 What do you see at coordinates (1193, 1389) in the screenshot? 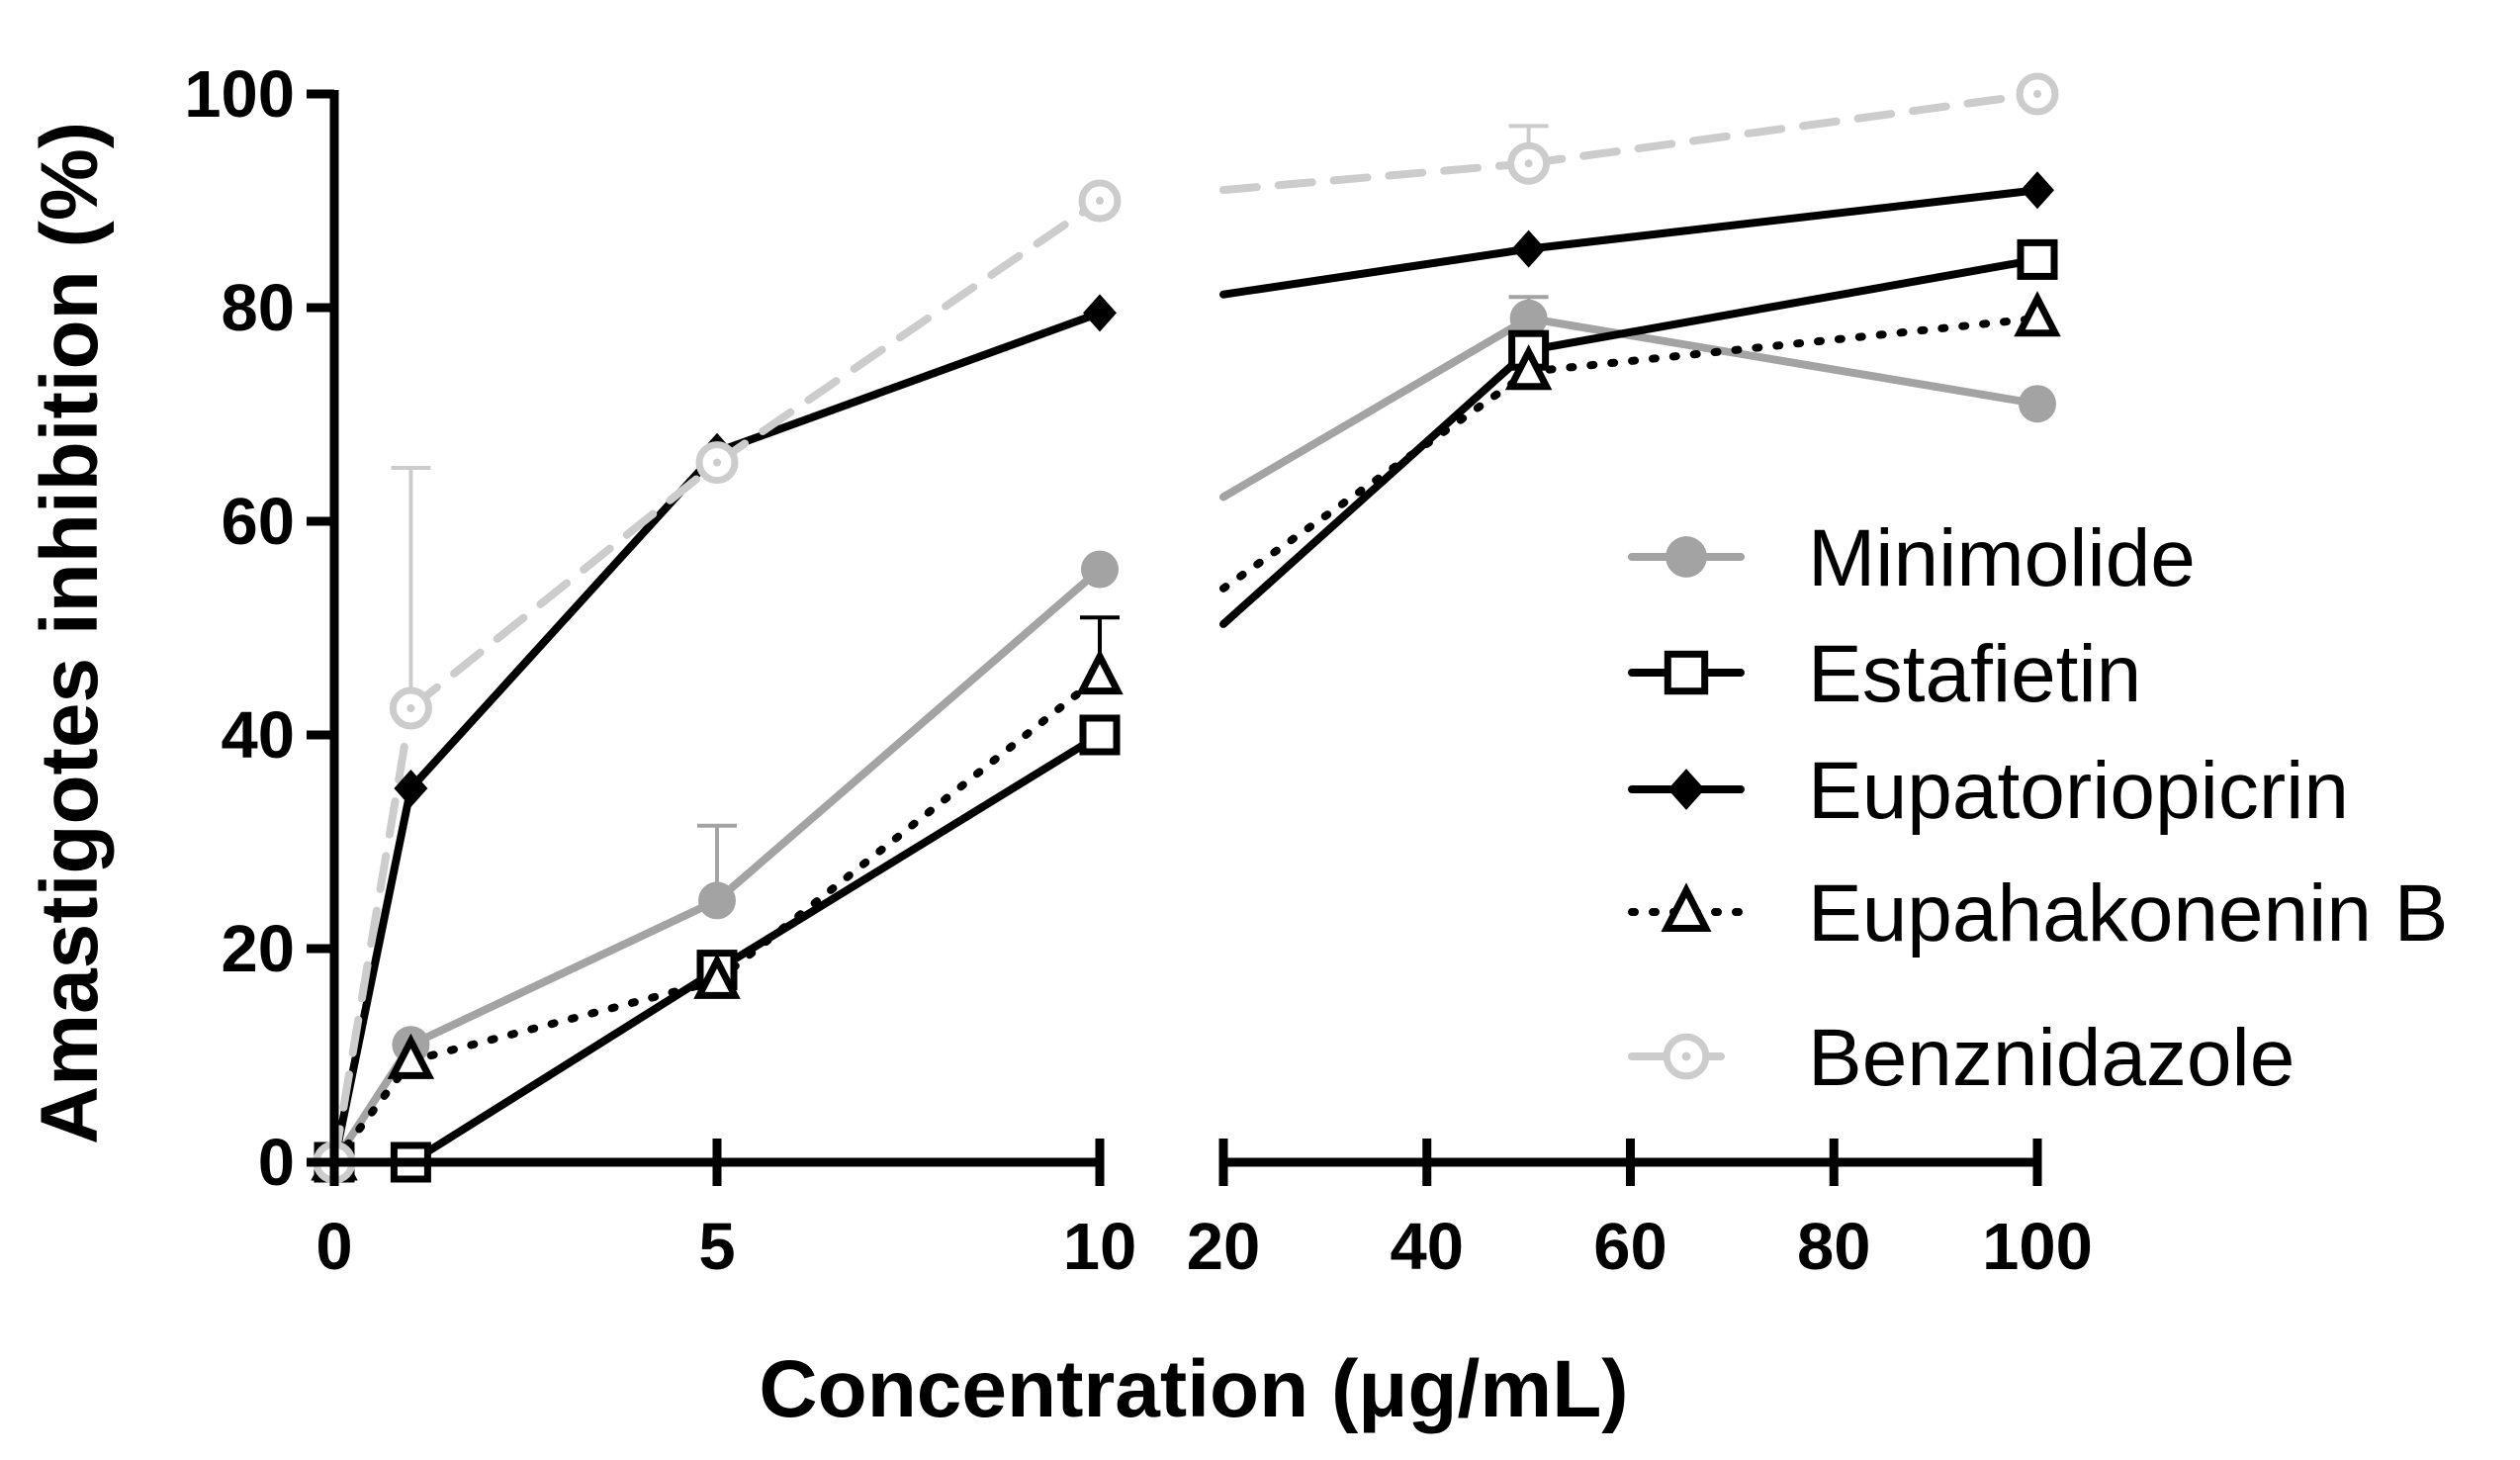
I see `x-axis-title: Concentration (μg/mL)` at bounding box center [1193, 1389].